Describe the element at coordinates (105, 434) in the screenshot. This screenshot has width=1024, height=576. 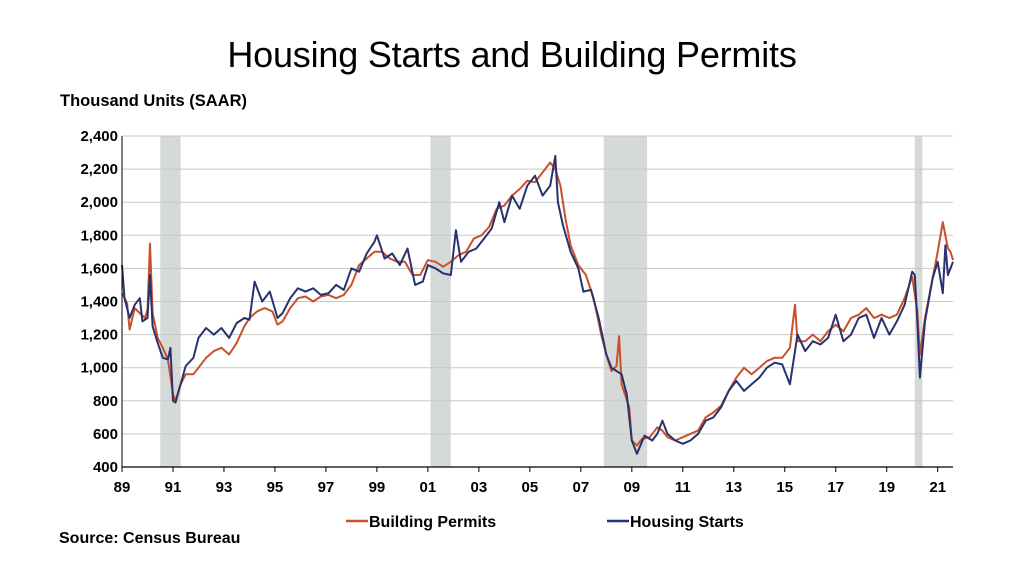
I see `y-tick-label: 600` at that location.